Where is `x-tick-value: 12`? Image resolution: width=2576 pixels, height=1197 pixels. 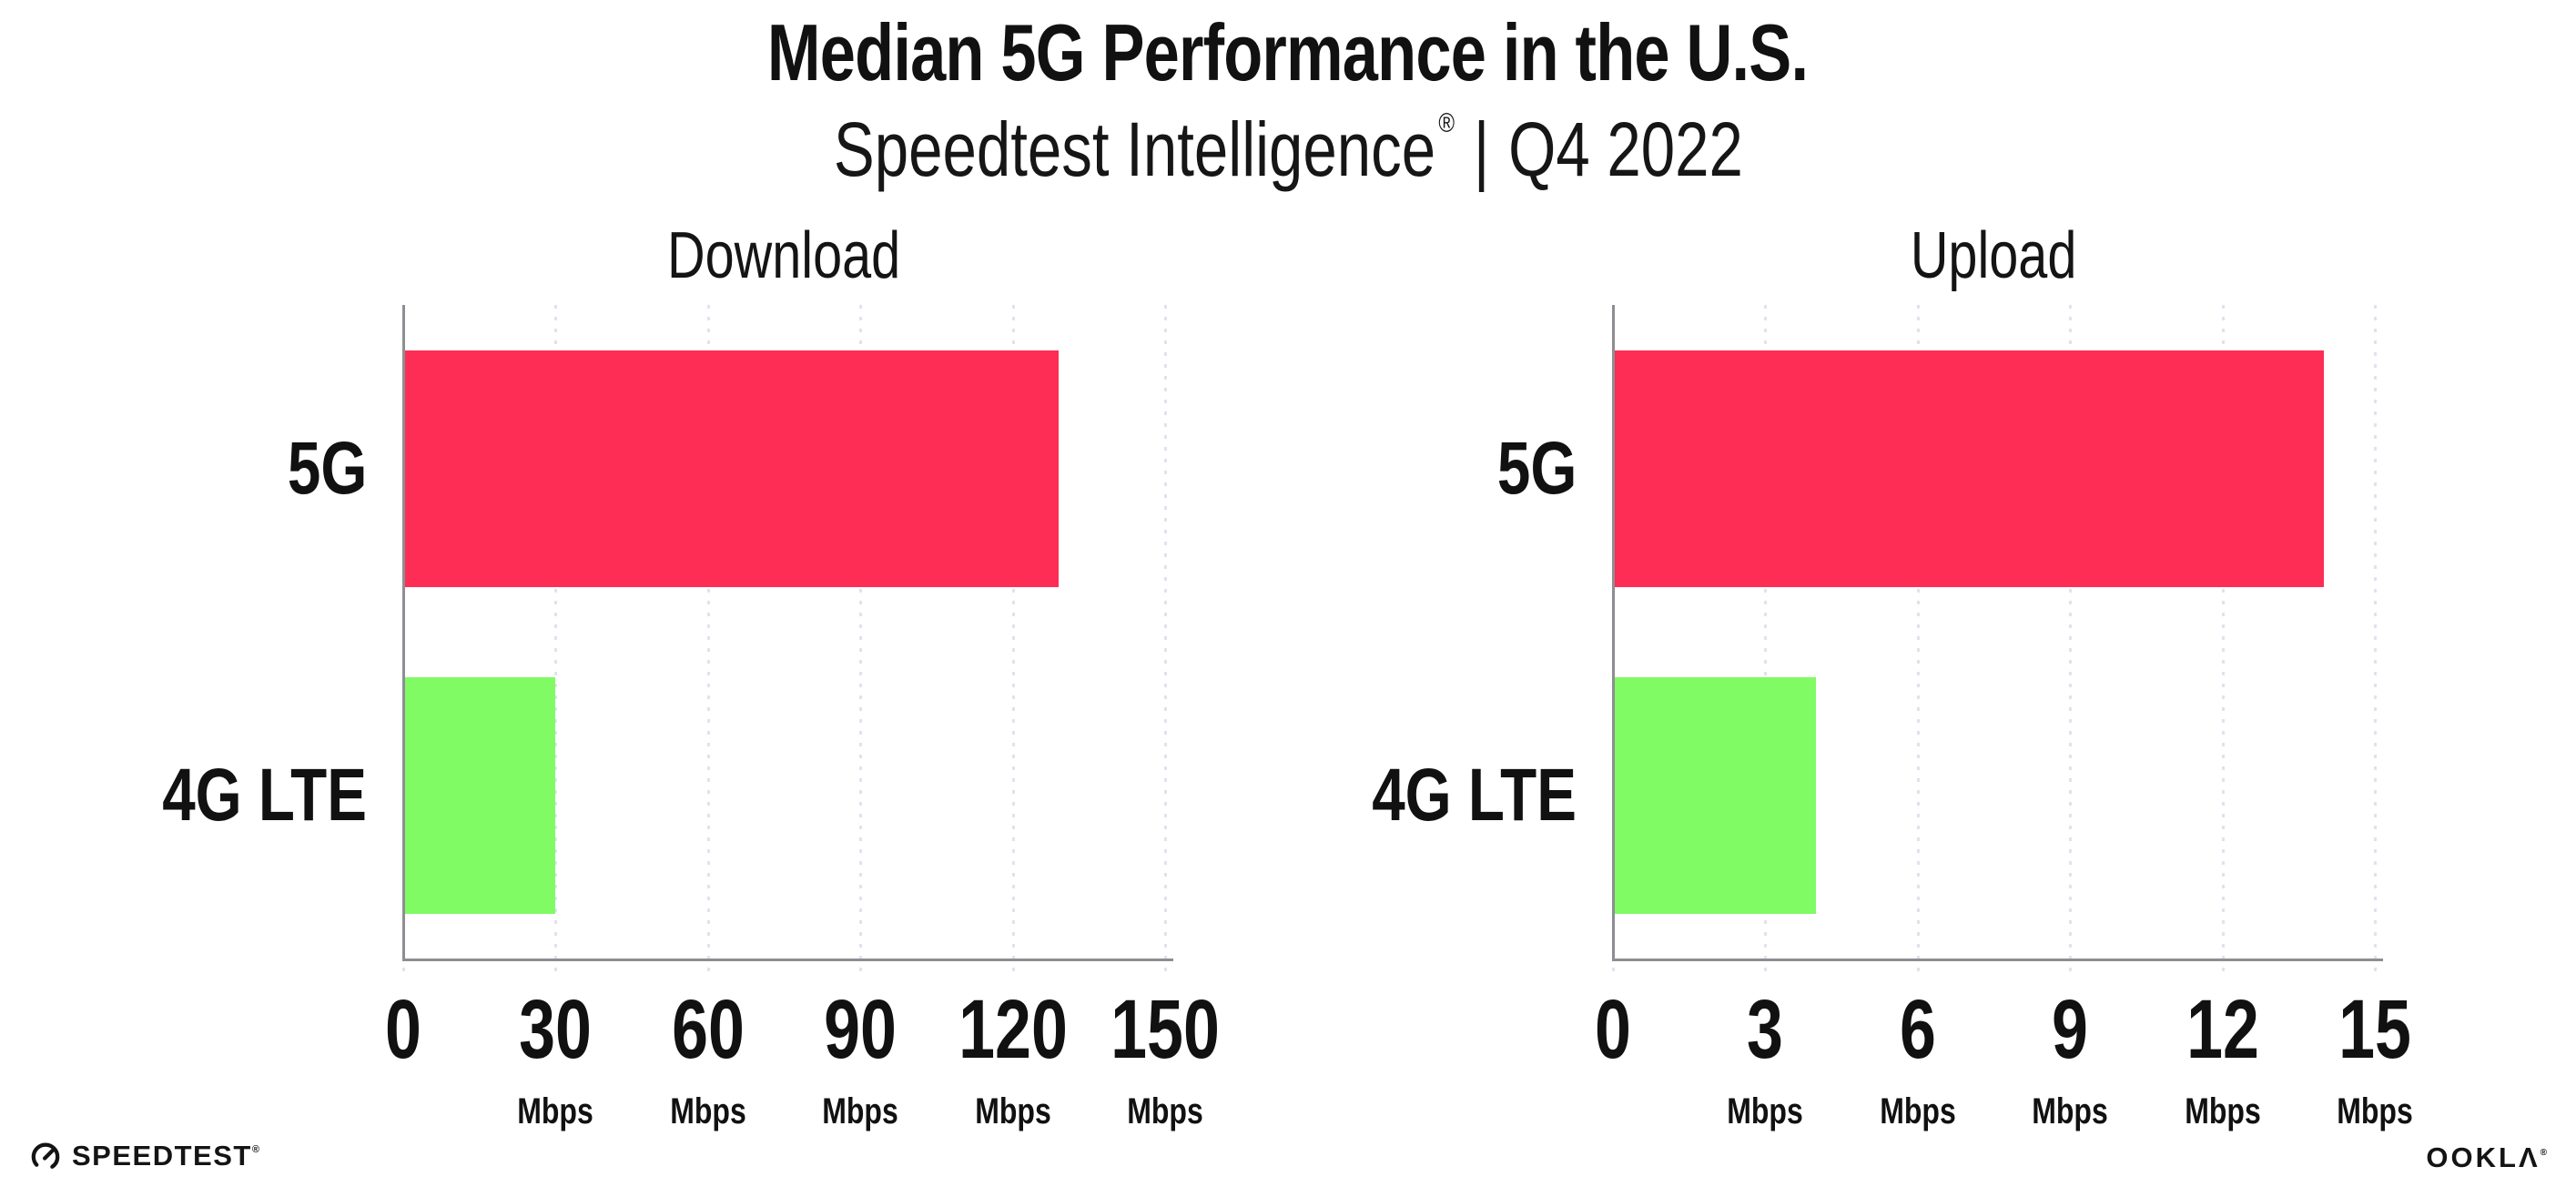 x-tick-value: 12 is located at coordinates (2222, 1030).